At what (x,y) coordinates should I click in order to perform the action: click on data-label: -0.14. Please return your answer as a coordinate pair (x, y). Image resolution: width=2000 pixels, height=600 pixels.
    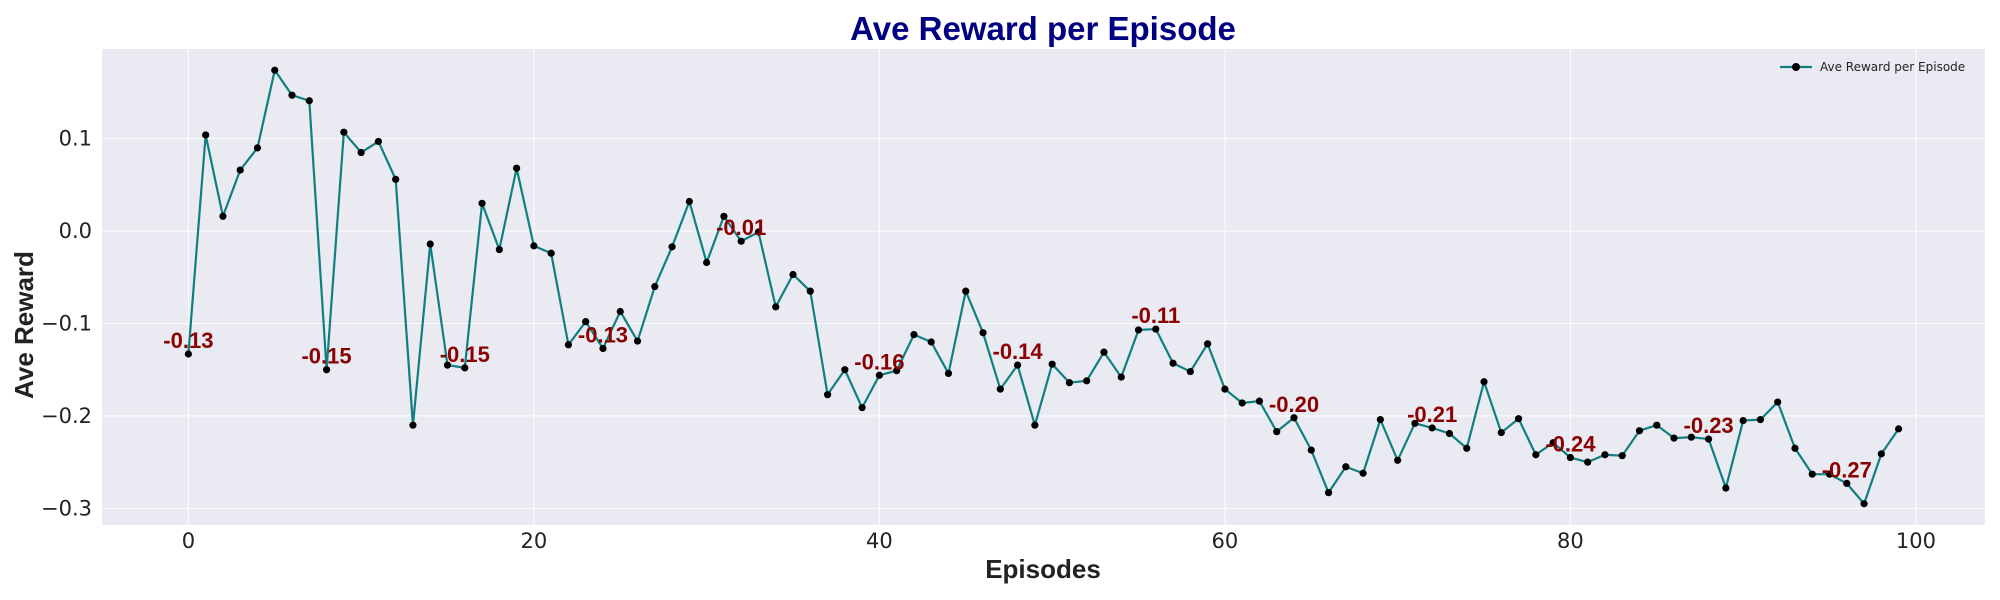
    Looking at the image, I should click on (1018, 351).